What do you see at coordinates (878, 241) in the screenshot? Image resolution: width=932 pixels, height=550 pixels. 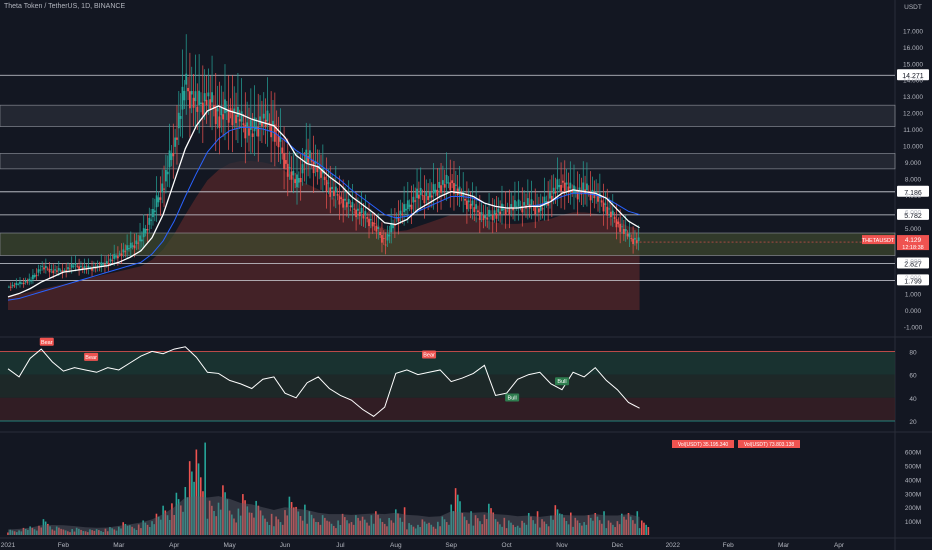 I see `last-price-symbol: THETAUSDT` at bounding box center [878, 241].